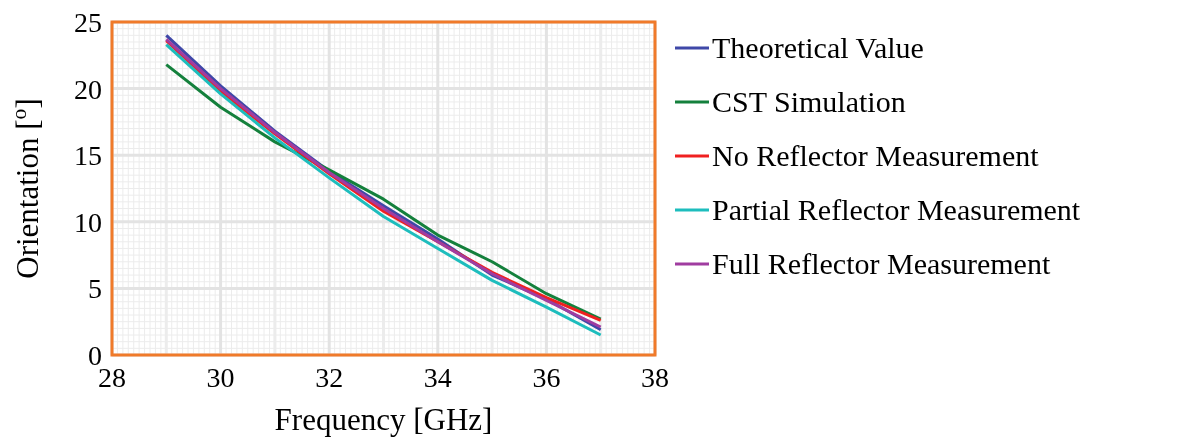 The height and width of the screenshot is (447, 1178). Describe the element at coordinates (809, 101) in the screenshot. I see `legend-label: CST Simulation` at that location.